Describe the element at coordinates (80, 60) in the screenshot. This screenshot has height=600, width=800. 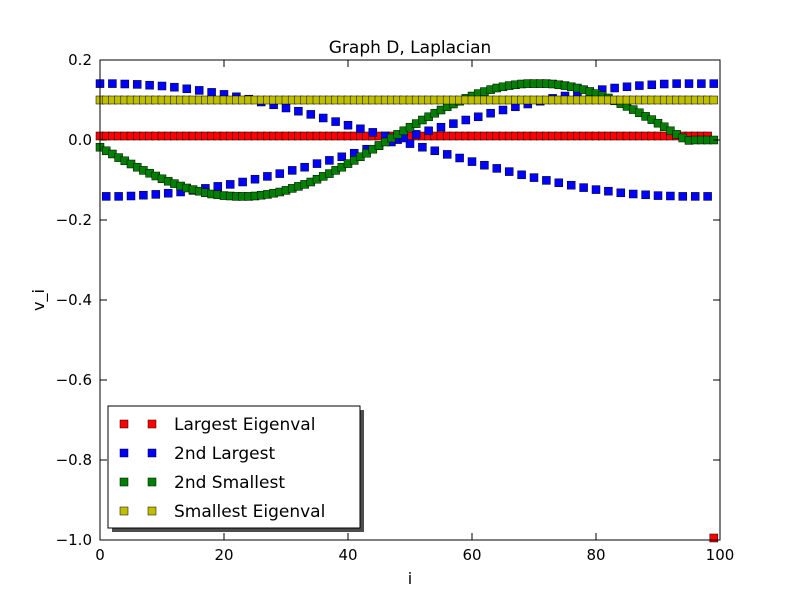
I see `y-tick-label: 0.2` at that location.